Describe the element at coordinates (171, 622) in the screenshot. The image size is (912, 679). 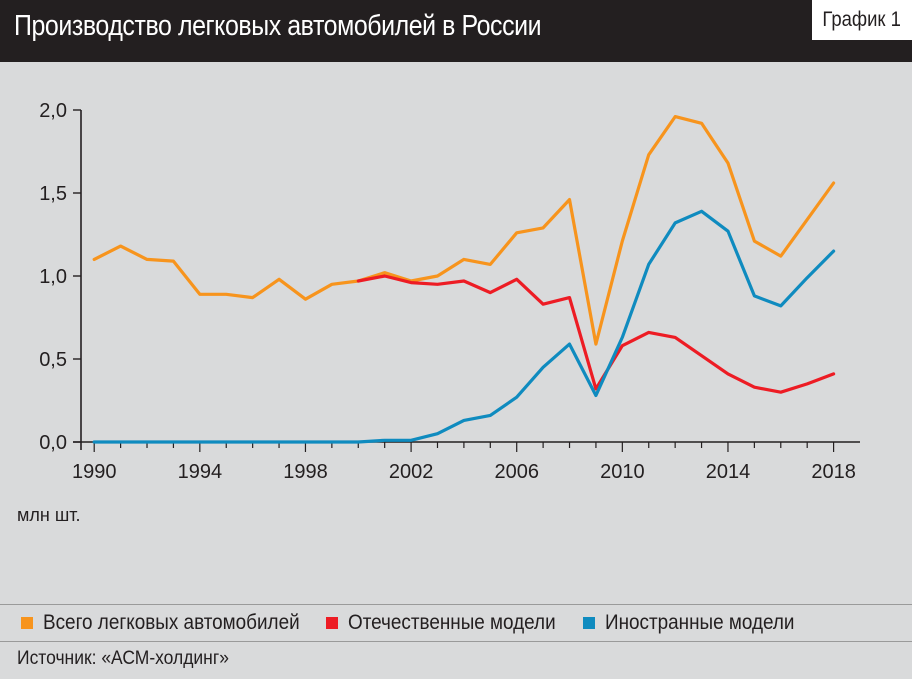
I see `legend-label-total: Всего легковых автомобилей` at that location.